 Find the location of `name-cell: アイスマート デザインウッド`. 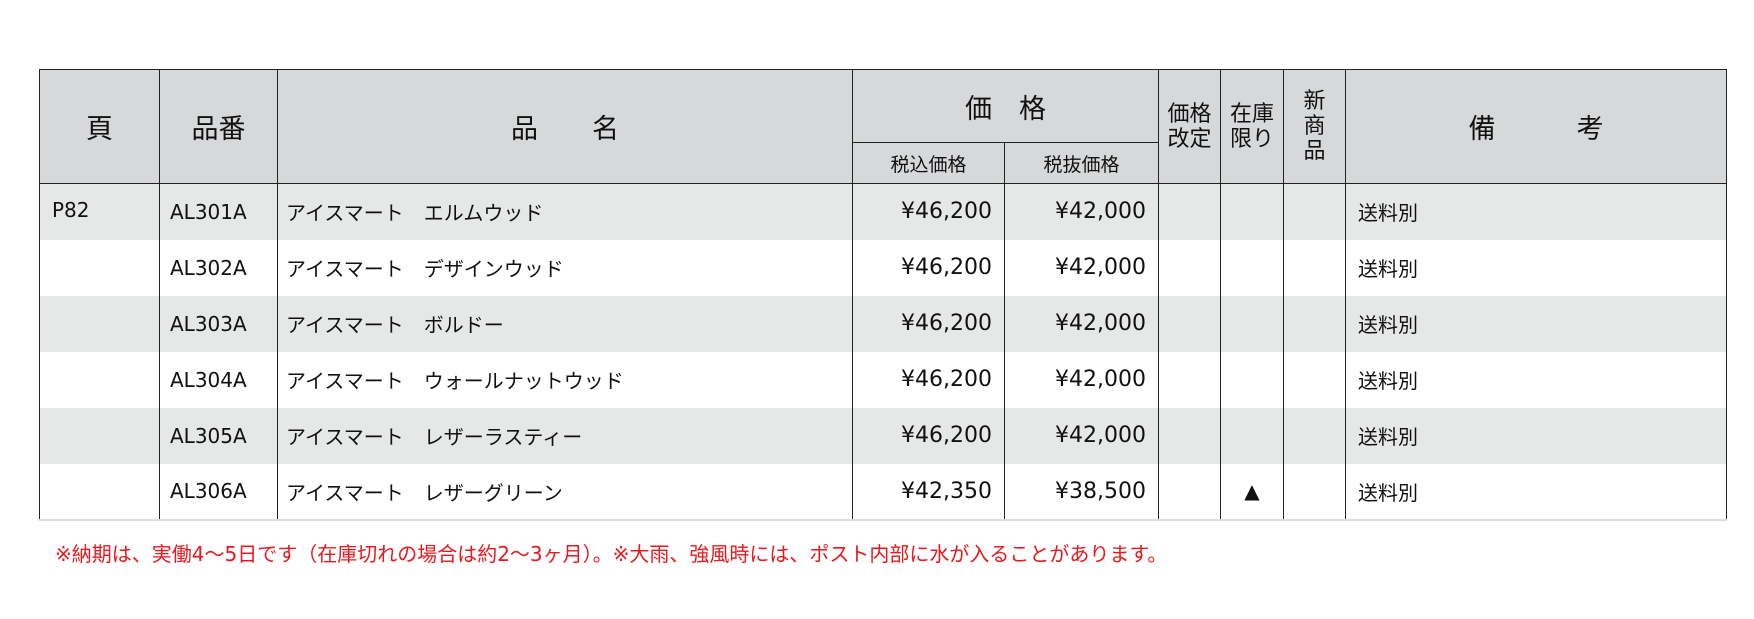

name-cell: アイスマート デザインウッド is located at coordinates (565, 267).